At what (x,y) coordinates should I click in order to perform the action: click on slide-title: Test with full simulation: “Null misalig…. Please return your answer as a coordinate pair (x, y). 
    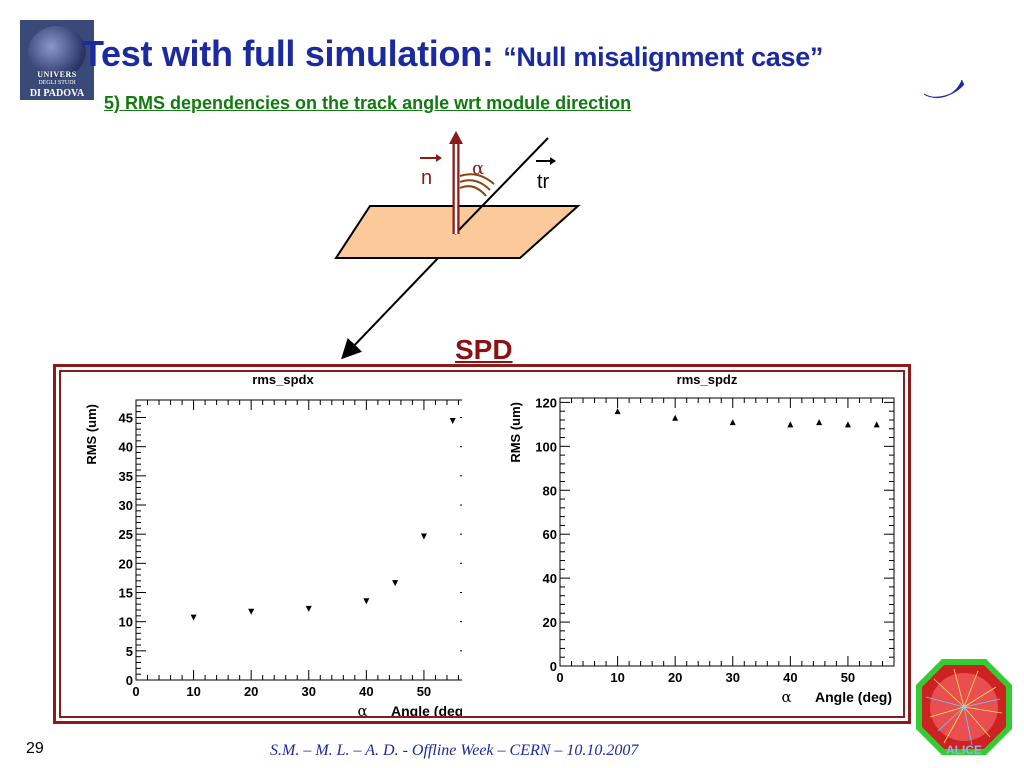
    Looking at the image, I should click on (452, 54).